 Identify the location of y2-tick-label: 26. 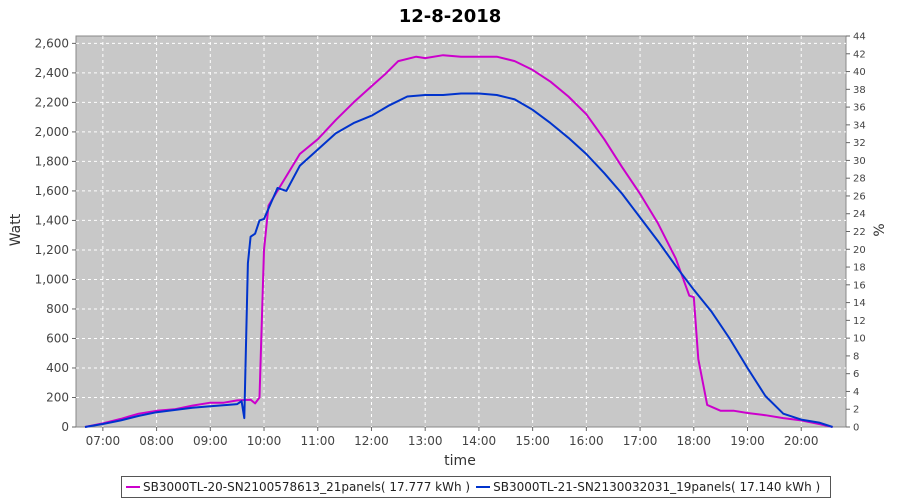
(859, 196).